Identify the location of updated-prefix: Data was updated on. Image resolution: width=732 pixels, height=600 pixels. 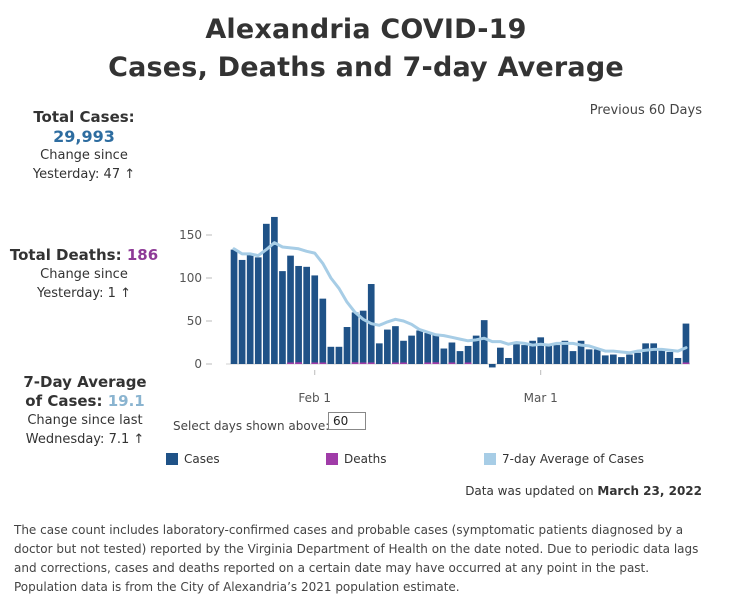
(531, 491).